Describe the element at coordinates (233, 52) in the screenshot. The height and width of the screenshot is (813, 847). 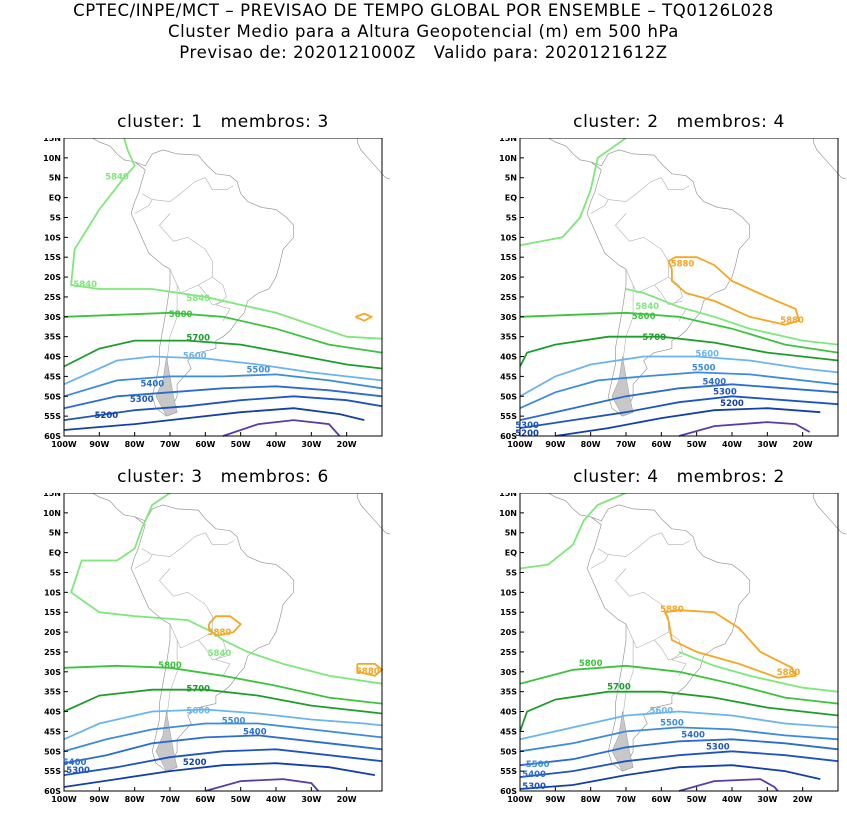
I see `forecast-label: Previsao de:` at that location.